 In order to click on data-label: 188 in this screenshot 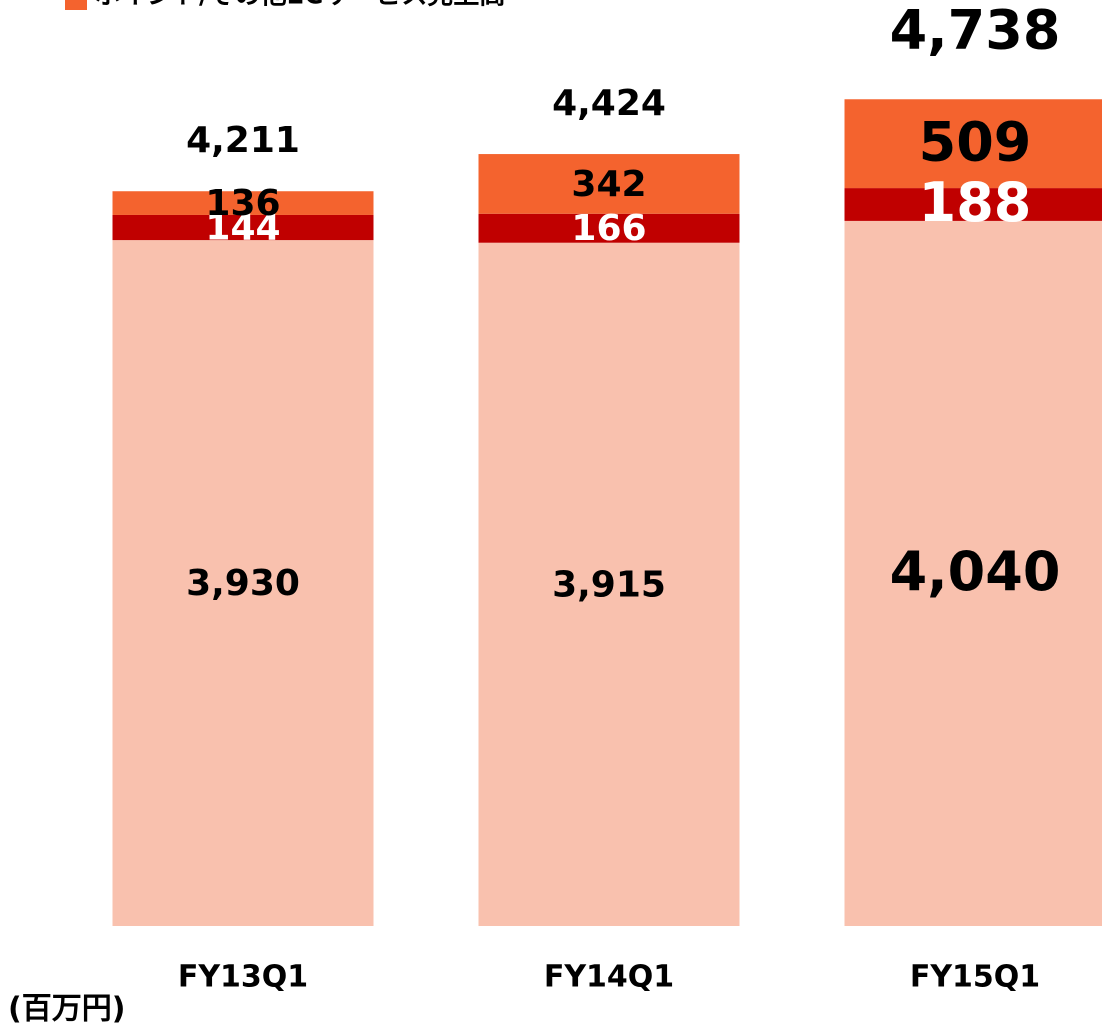, I will do `click(975, 202)`.